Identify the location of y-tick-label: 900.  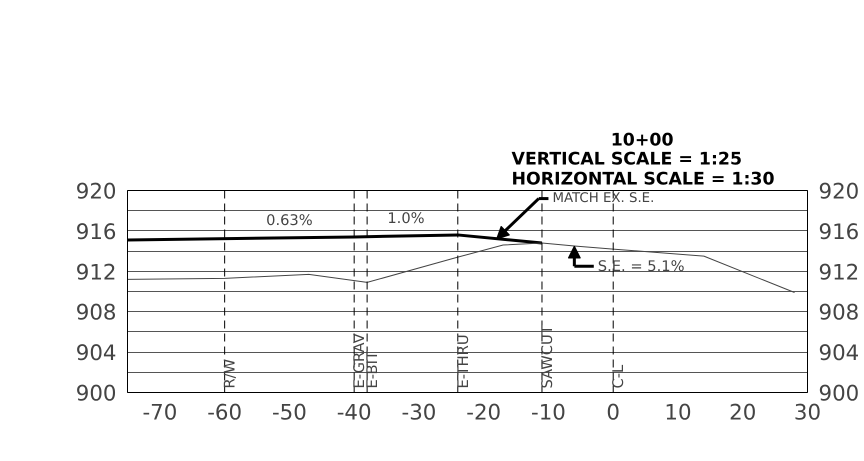
(96, 394).